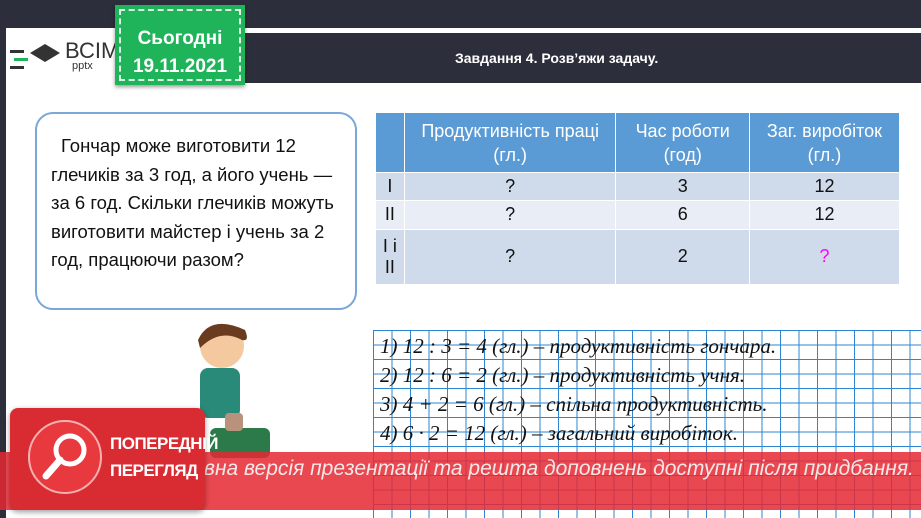 The height and width of the screenshot is (518, 921). I want to click on table-header: Час роботи (год), so click(682, 142).